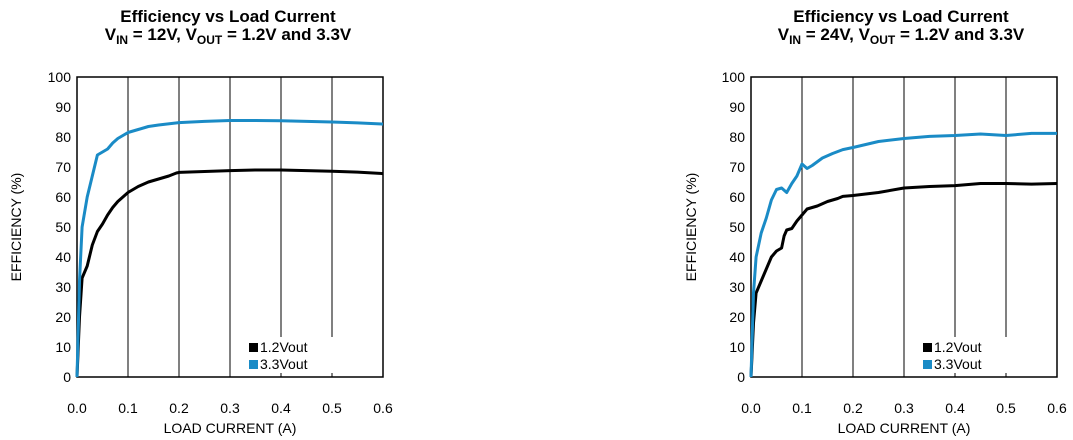  Describe the element at coordinates (253, 364) in the screenshot. I see `chart-1-legend-swatch-3.3vout` at that location.